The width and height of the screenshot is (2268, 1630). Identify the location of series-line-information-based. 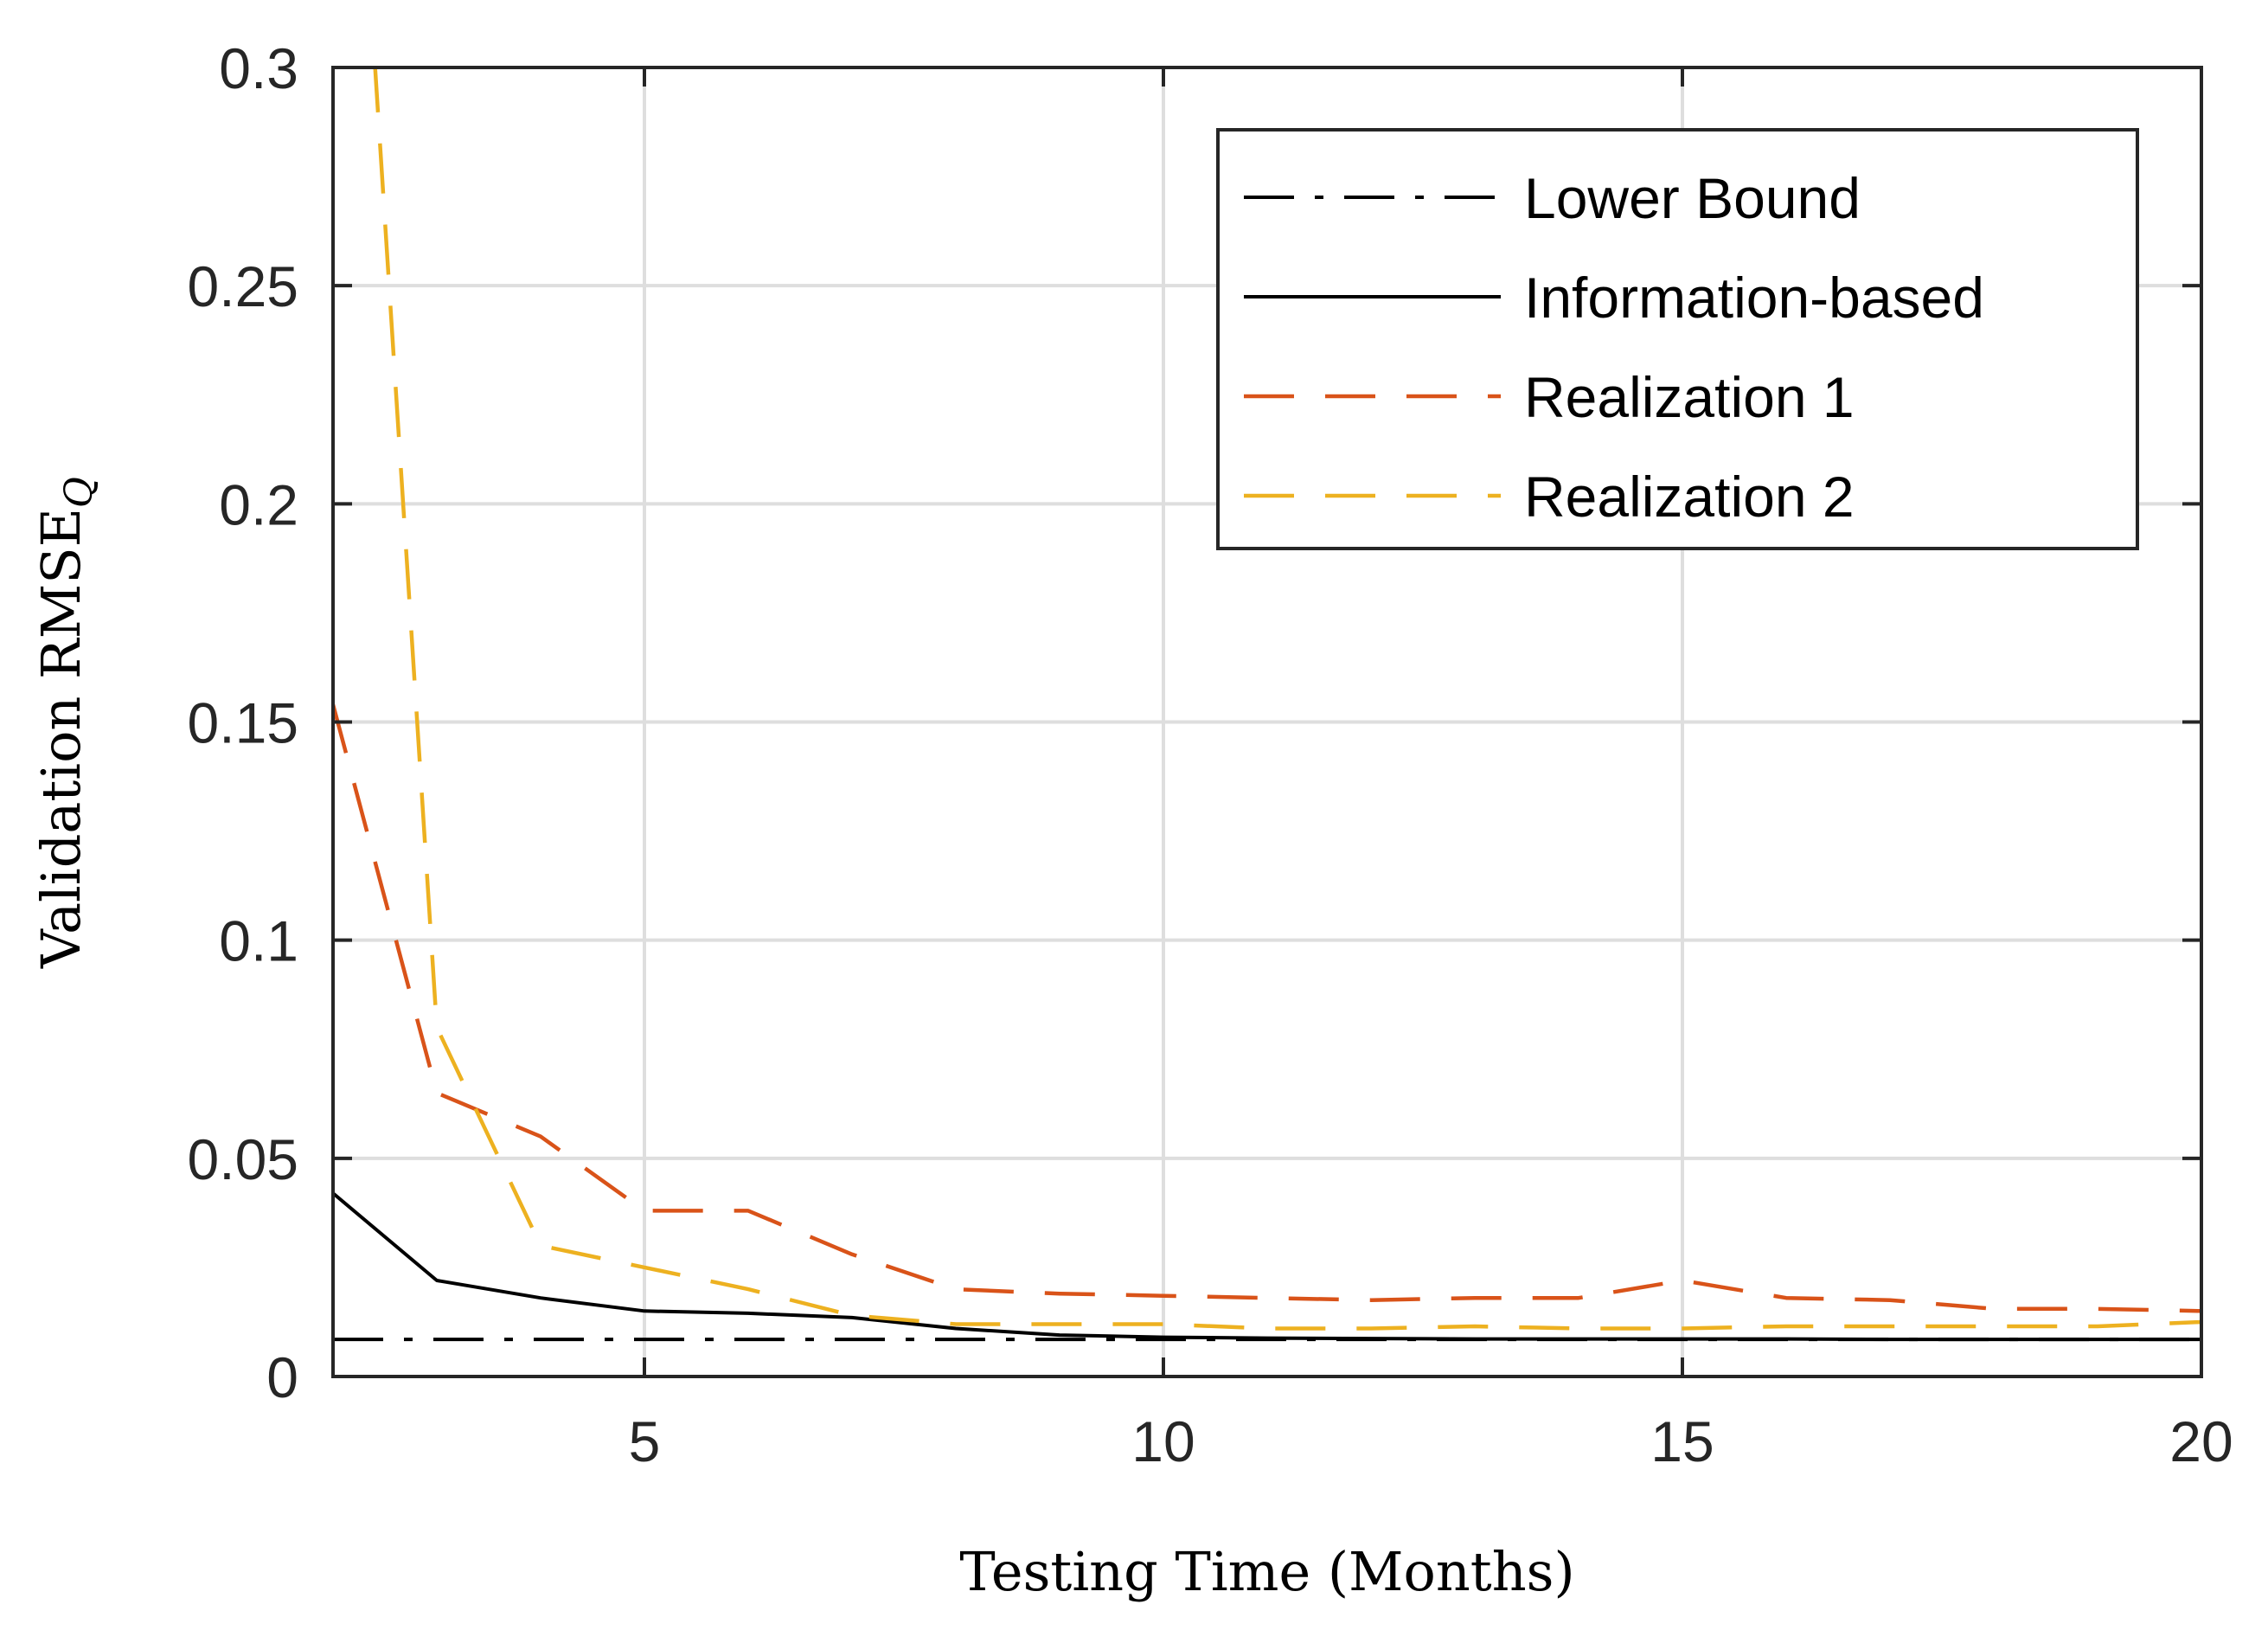
(1267, 1266).